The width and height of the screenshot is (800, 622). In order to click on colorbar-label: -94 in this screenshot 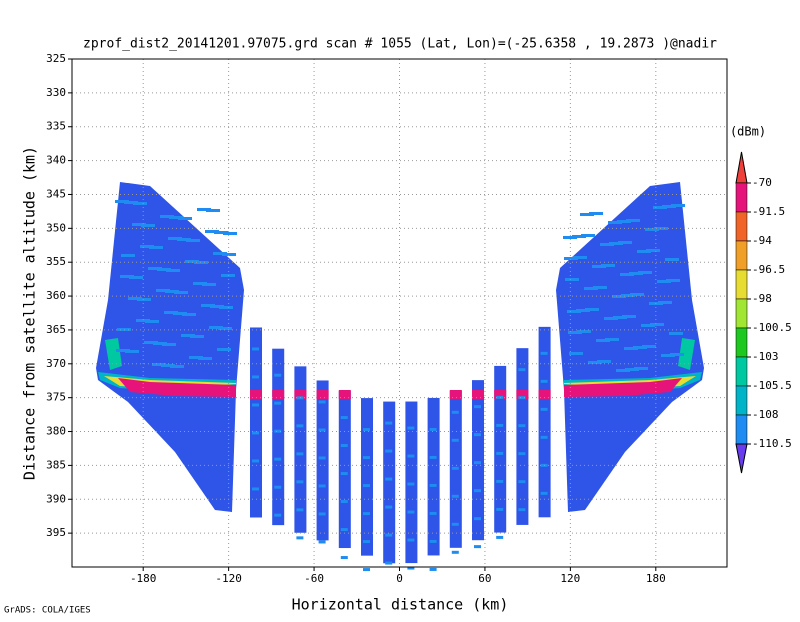, I will do `click(762, 240)`.